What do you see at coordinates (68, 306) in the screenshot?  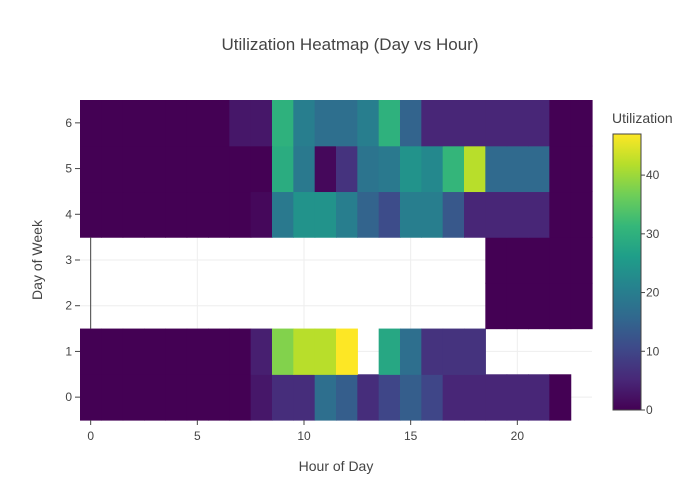 I see `y-tick-label: 2` at bounding box center [68, 306].